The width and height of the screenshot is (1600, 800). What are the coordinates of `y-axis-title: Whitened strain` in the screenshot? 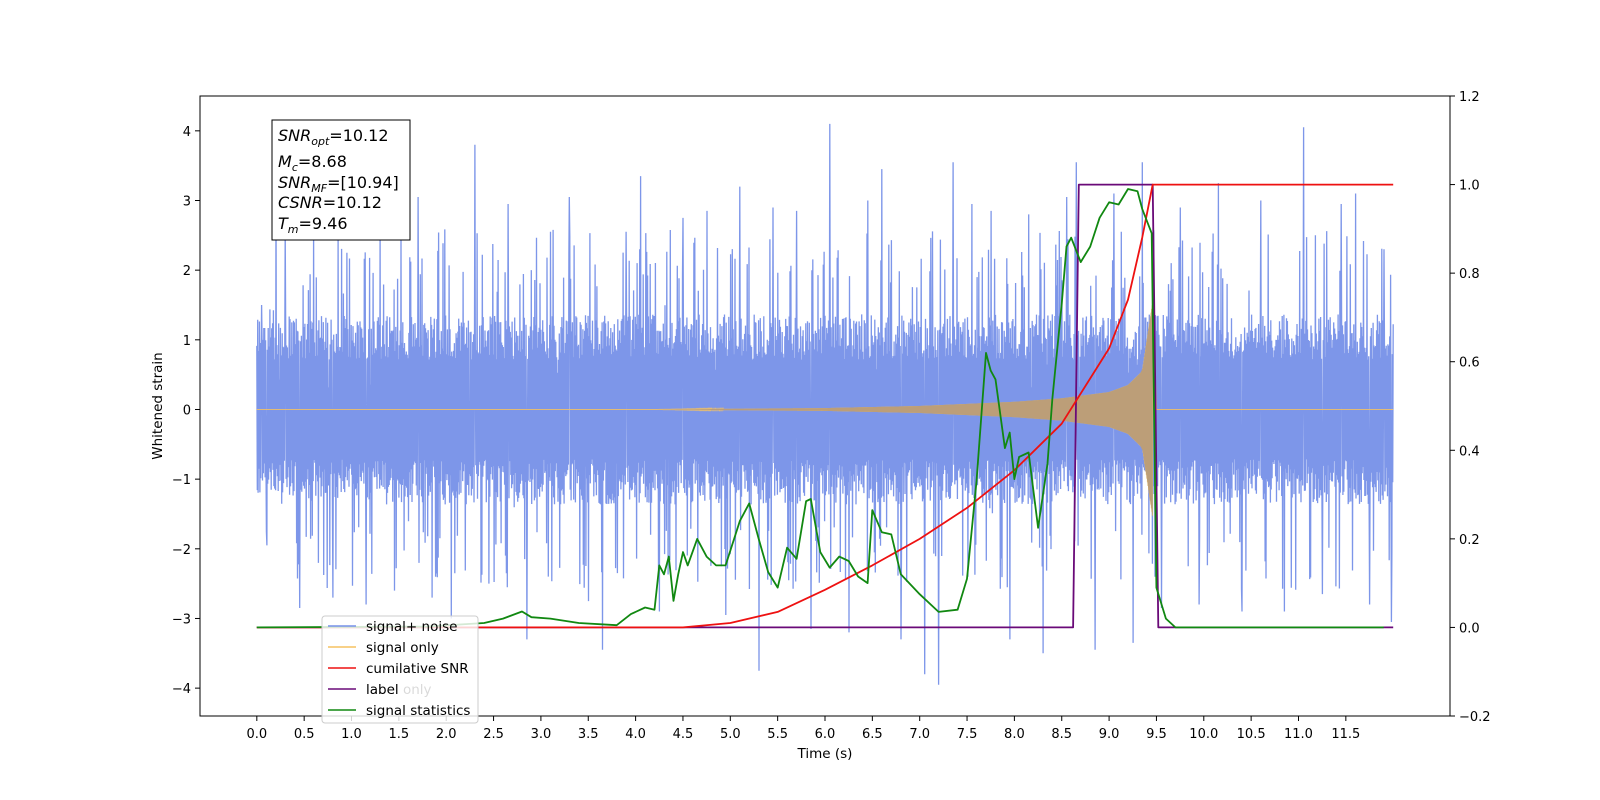 It's located at (158, 405).